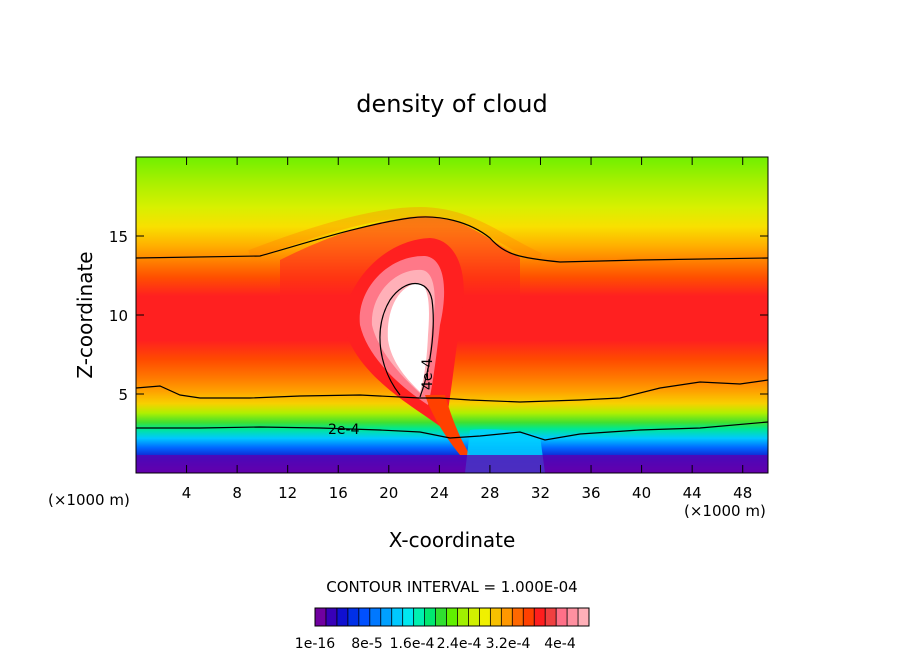 This screenshot has width=904, height=654. I want to click on colorbar-label: 8e-5, so click(366, 644).